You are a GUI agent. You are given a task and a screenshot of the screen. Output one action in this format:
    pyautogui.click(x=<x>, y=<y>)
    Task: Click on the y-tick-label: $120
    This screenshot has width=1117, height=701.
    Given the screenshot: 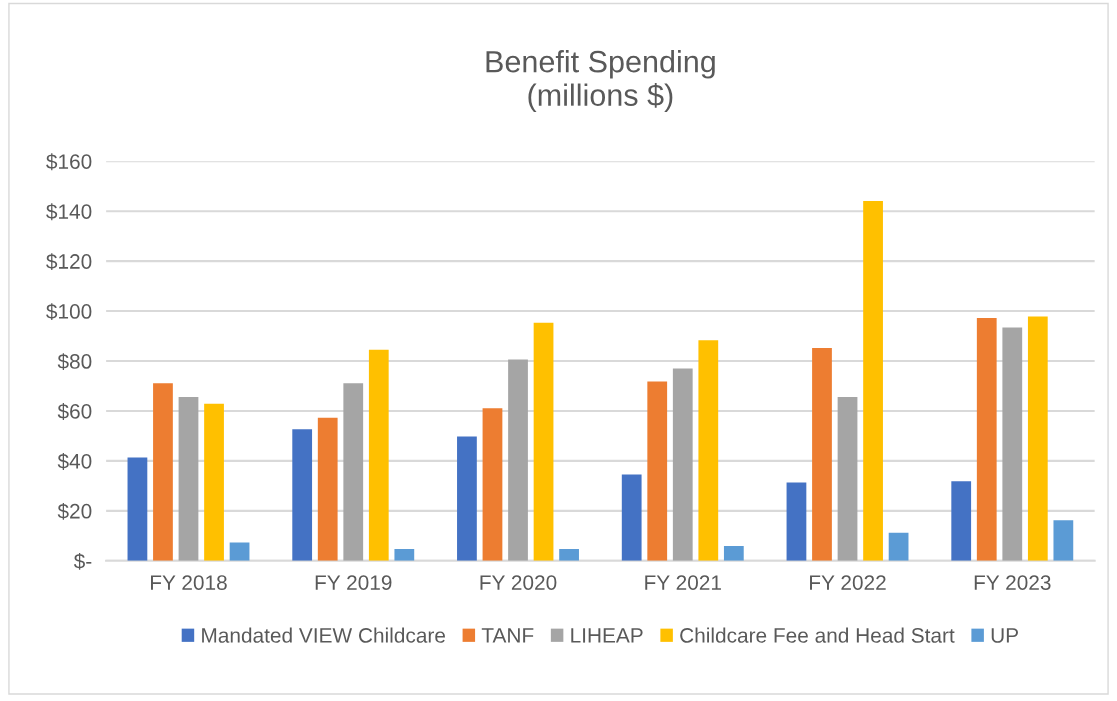 What is the action you would take?
    pyautogui.click(x=69, y=262)
    